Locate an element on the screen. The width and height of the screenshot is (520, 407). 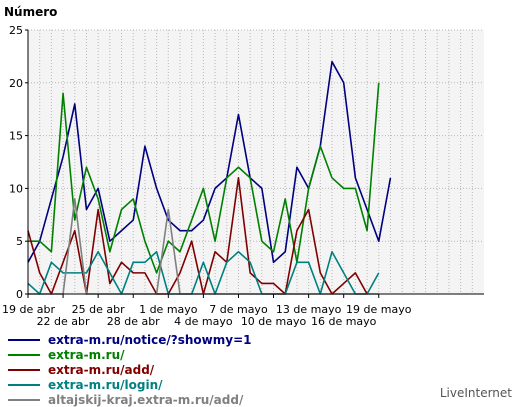
legend-item: altajskij-kraj.extra-m.ru/add/ is located at coordinates (130, 399).